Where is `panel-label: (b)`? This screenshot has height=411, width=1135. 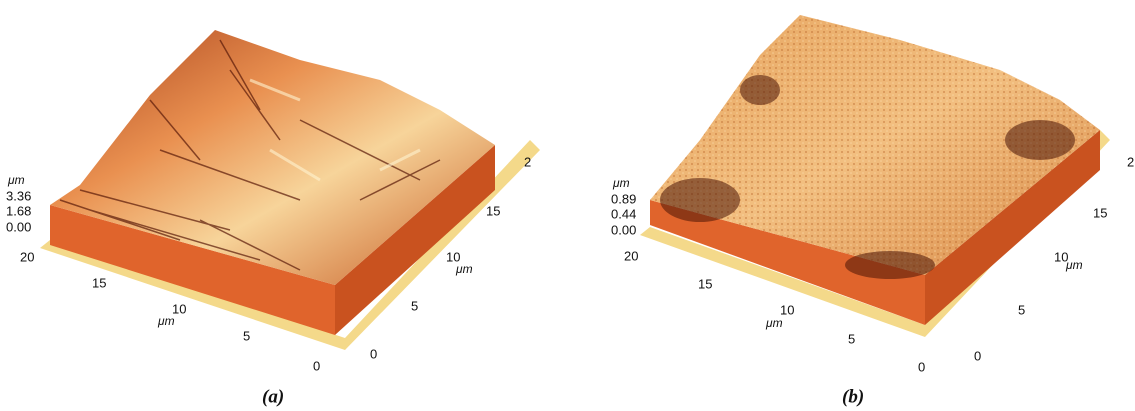 panel-label: (b) is located at coordinates (853, 396).